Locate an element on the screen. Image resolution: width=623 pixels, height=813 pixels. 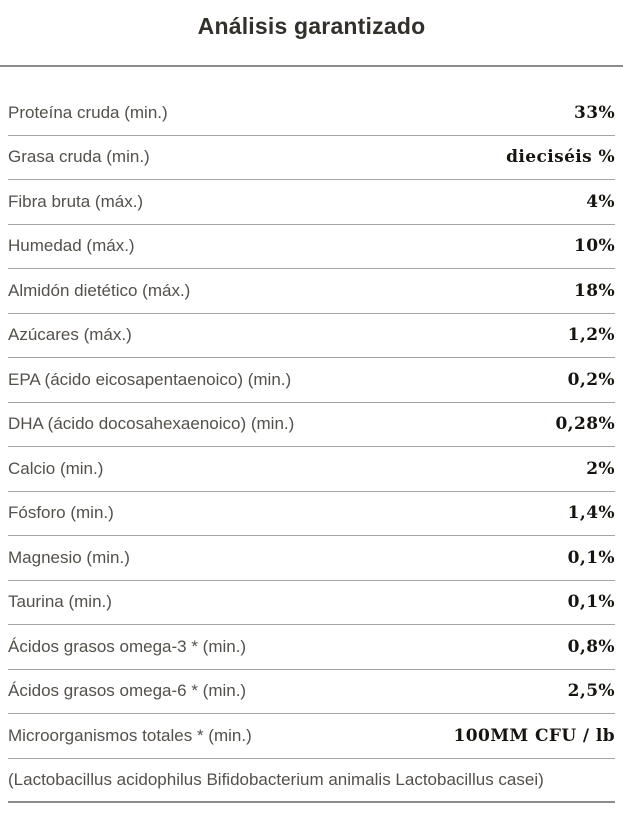
nutrient-value: 0,2% is located at coordinates (591, 379).